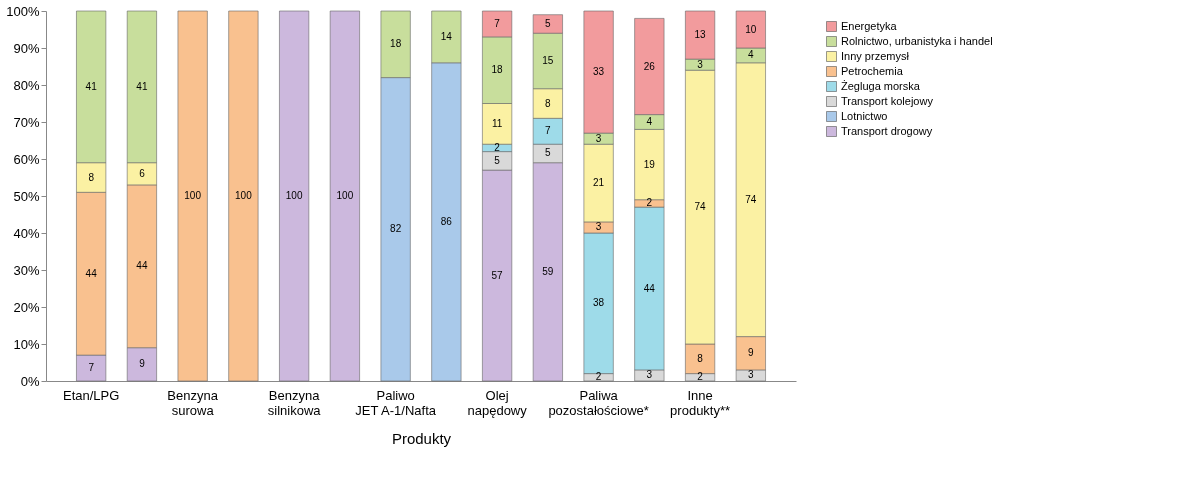  What do you see at coordinates (751, 29) in the screenshot?
I see `data-label: 10` at bounding box center [751, 29].